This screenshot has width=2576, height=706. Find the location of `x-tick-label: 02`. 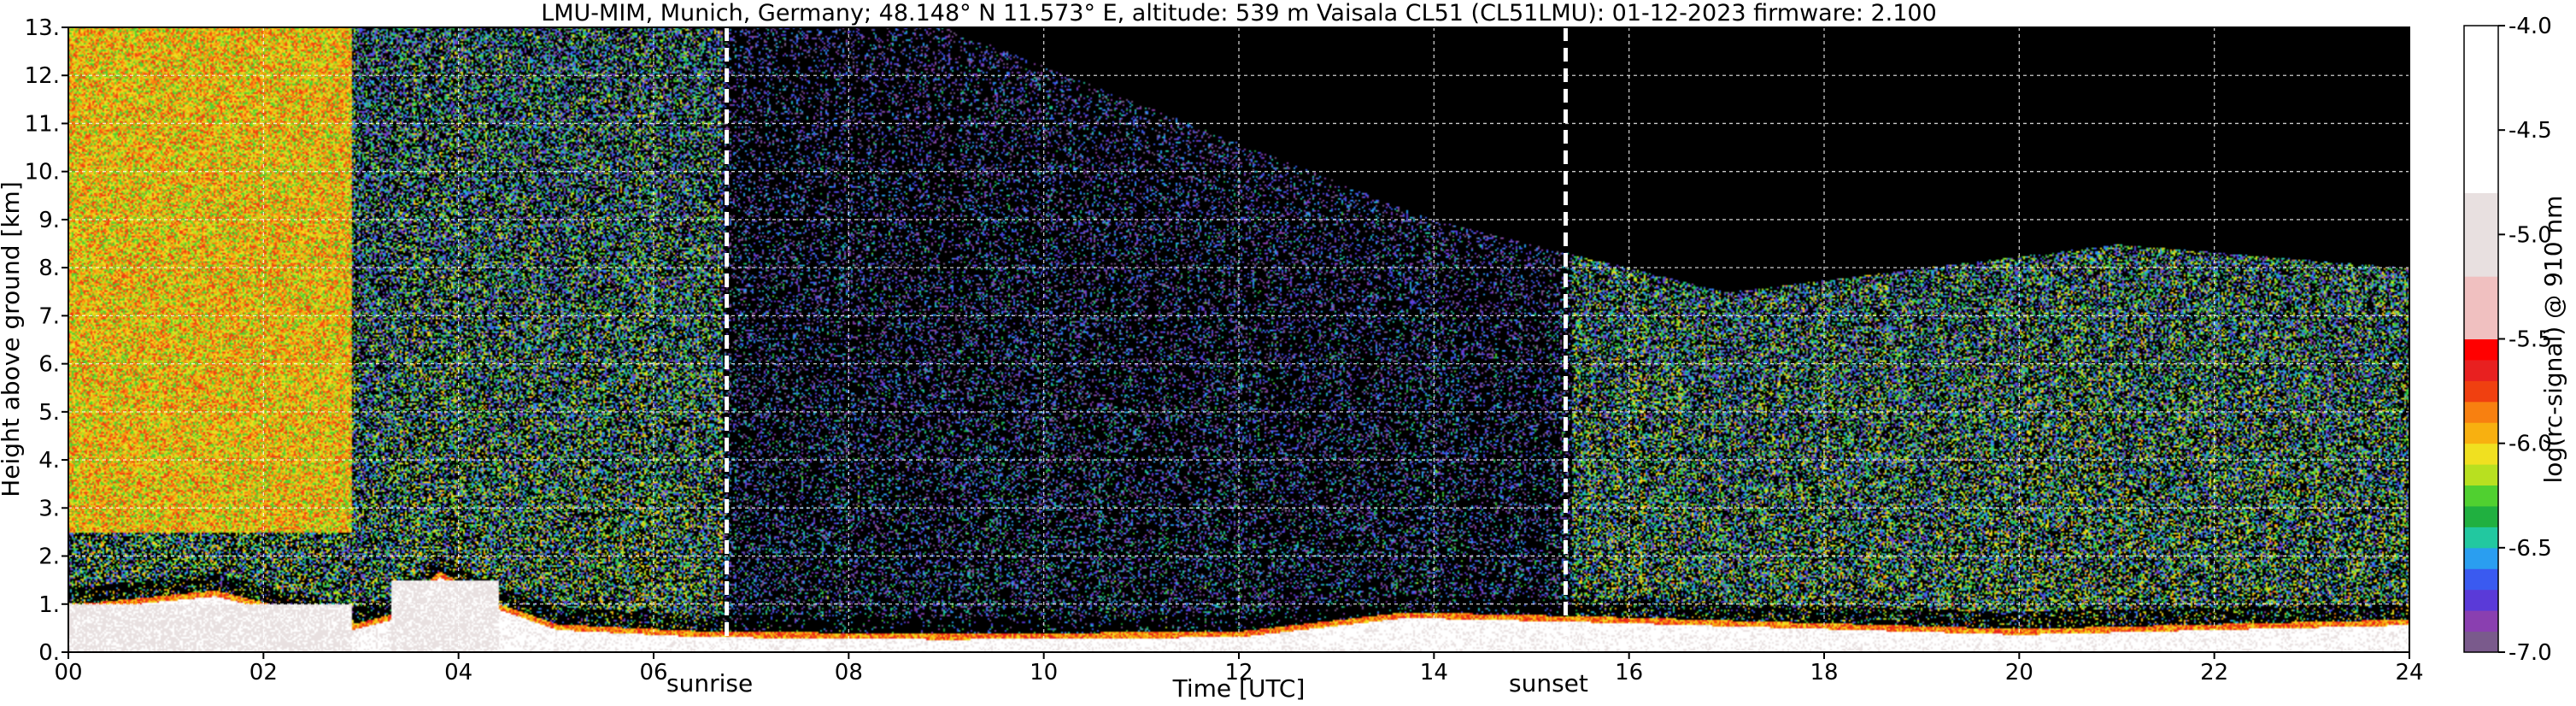

x-tick-label: 02 is located at coordinates (263, 672).